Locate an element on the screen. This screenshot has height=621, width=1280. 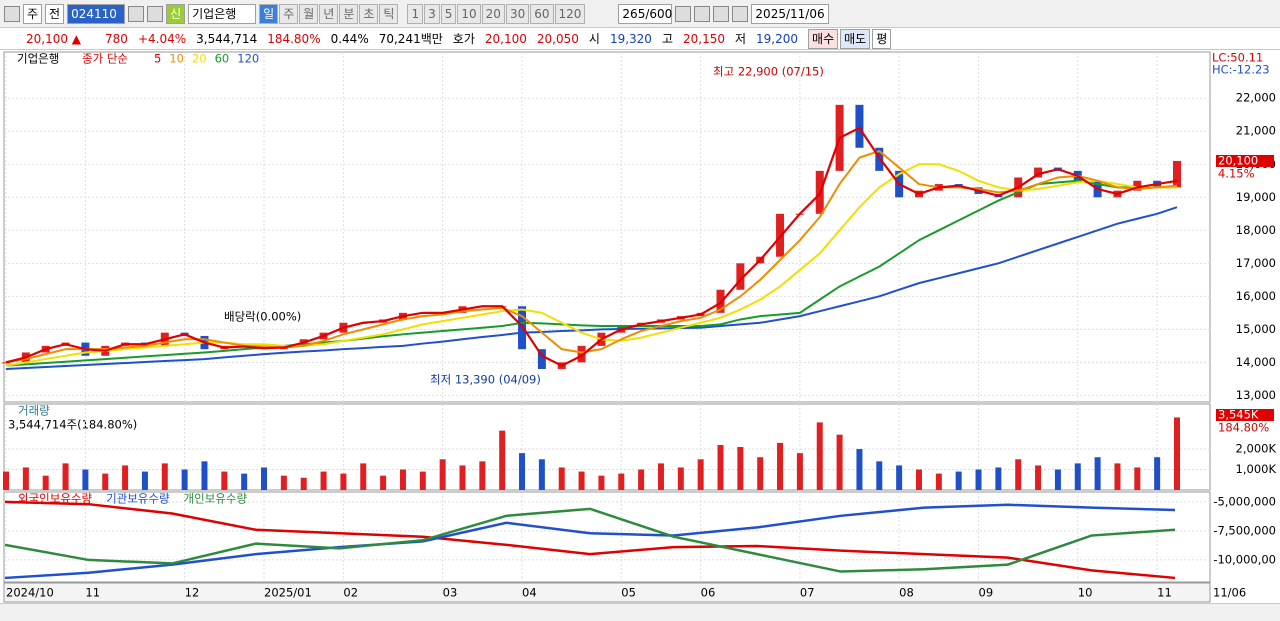
legend-entry: 20 is located at coordinates (199, 59).